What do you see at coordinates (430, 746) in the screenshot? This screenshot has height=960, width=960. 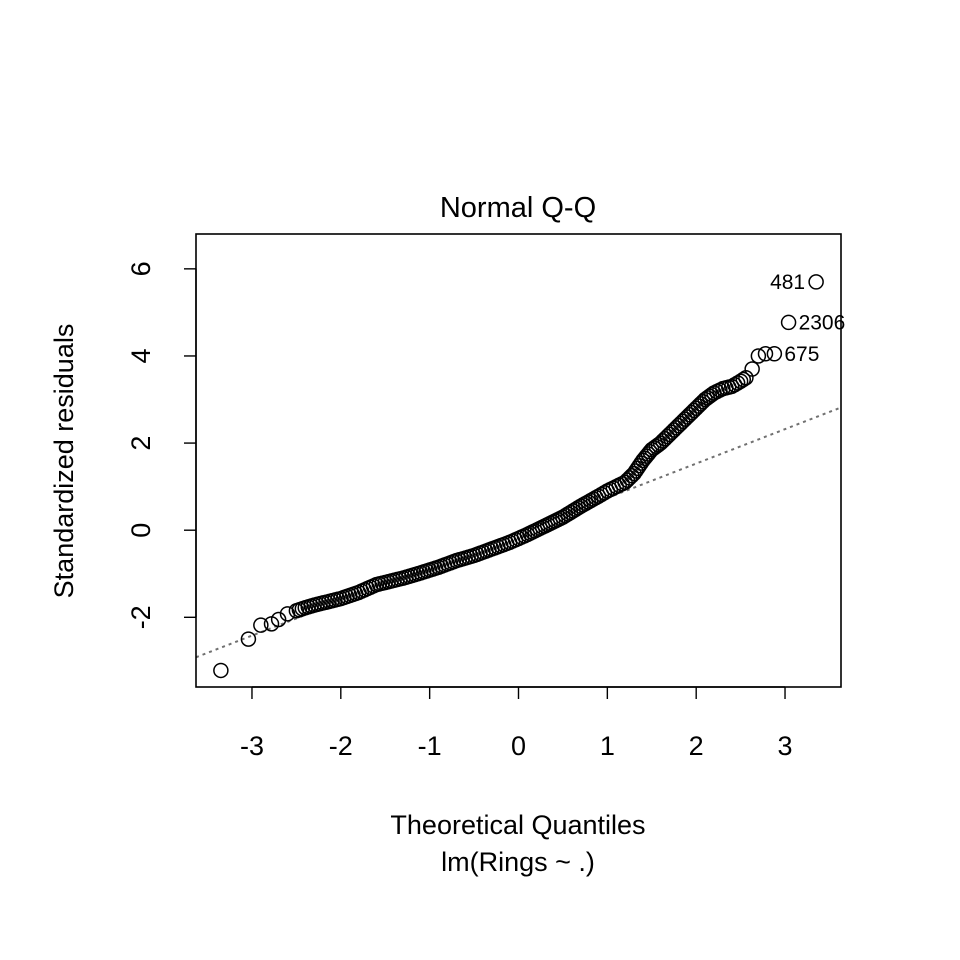 I see `x-tick-label: -1` at bounding box center [430, 746].